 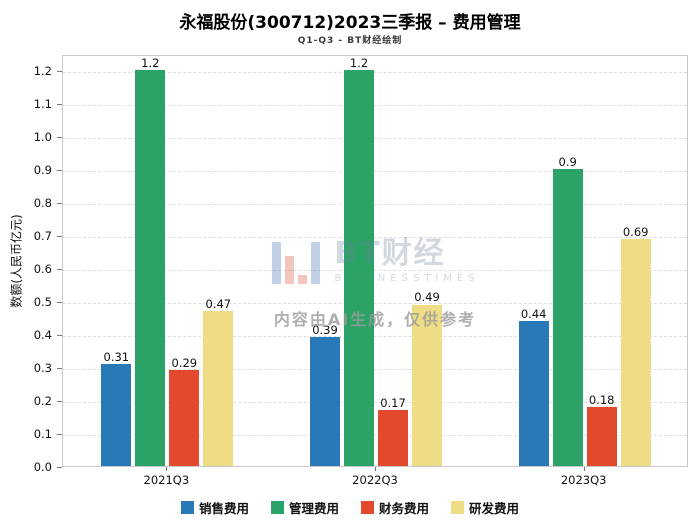 I want to click on y-tick-label: 0.1, so click(x=42, y=434).